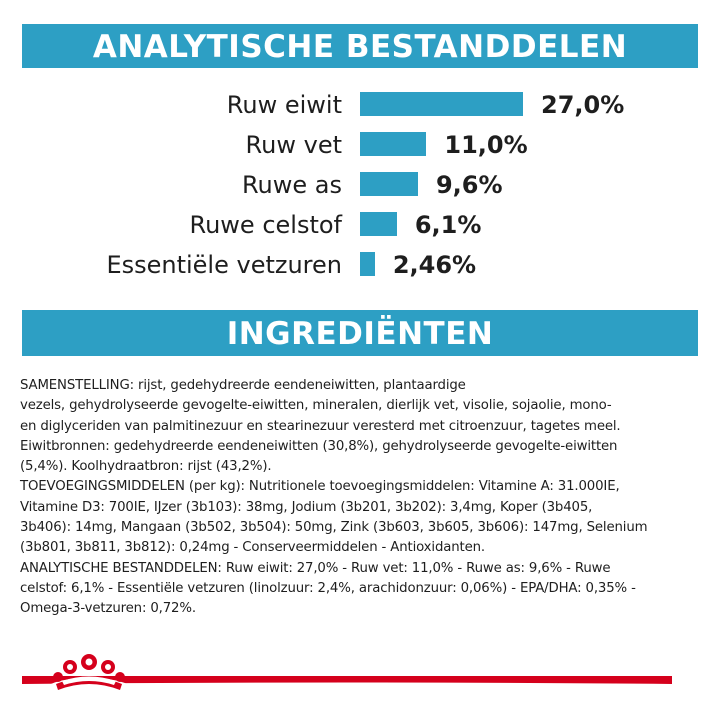  What do you see at coordinates (146, 467) in the screenshot?
I see `ingredients-line: (5,4%). Koolhydraatbron: rijst (43,2%).` at bounding box center [146, 467].